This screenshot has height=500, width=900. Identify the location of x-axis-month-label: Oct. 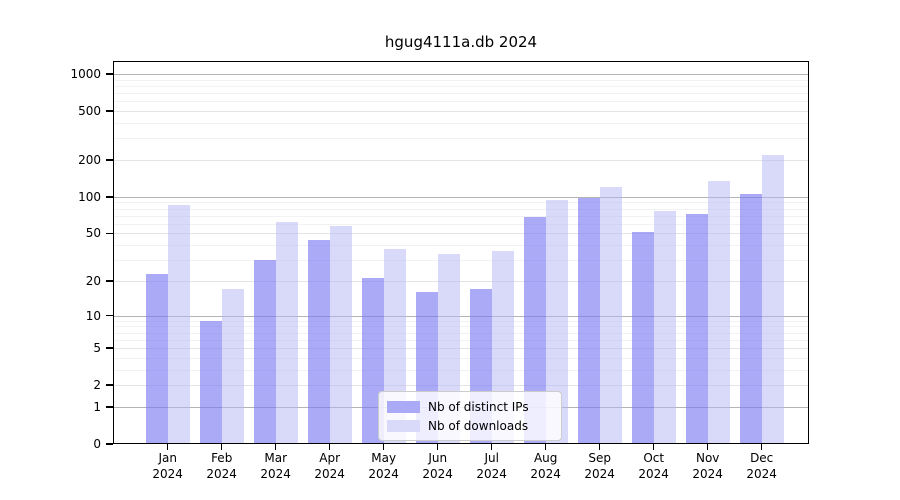
(654, 458).